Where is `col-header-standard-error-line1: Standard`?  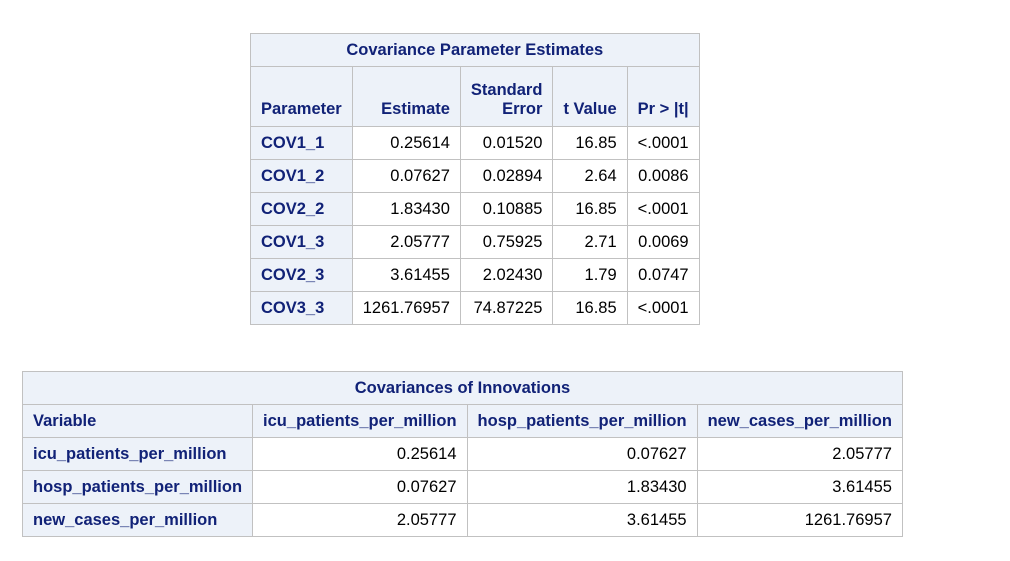 col-header-standard-error-line1: Standard is located at coordinates (506, 90).